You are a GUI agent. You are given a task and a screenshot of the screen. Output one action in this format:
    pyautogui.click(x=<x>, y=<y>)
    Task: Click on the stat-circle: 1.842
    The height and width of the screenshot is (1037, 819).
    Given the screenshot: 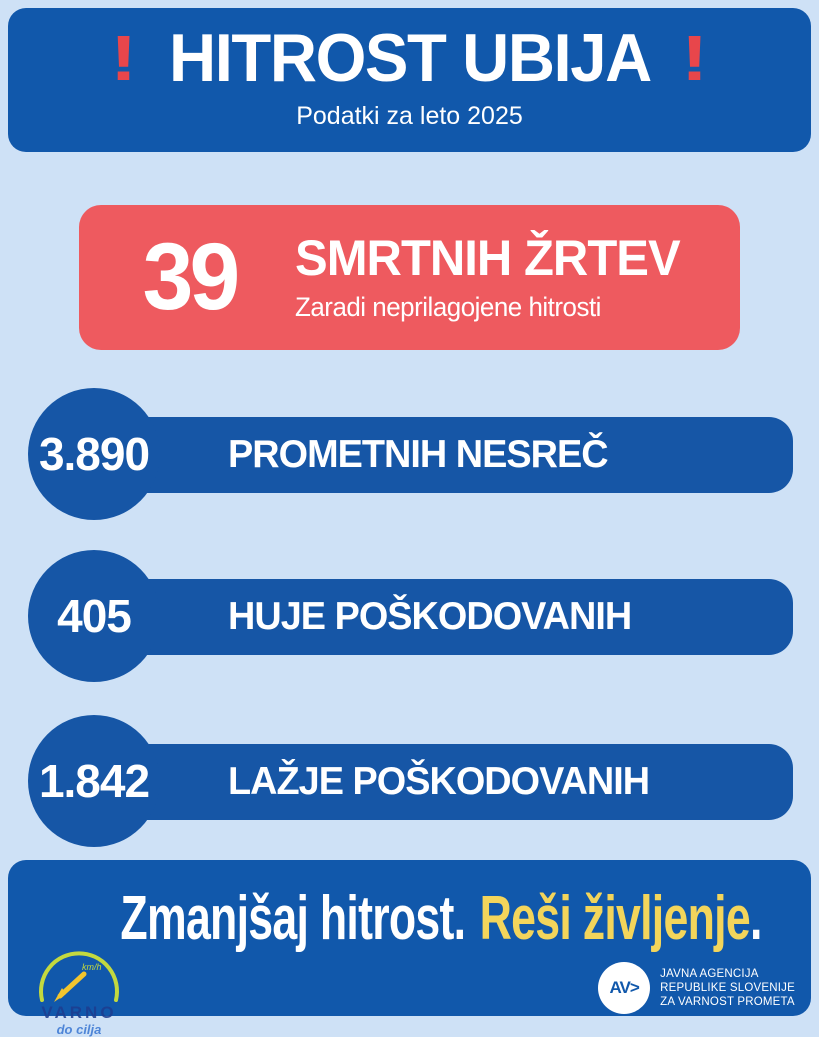 What is the action you would take?
    pyautogui.click(x=94, y=781)
    